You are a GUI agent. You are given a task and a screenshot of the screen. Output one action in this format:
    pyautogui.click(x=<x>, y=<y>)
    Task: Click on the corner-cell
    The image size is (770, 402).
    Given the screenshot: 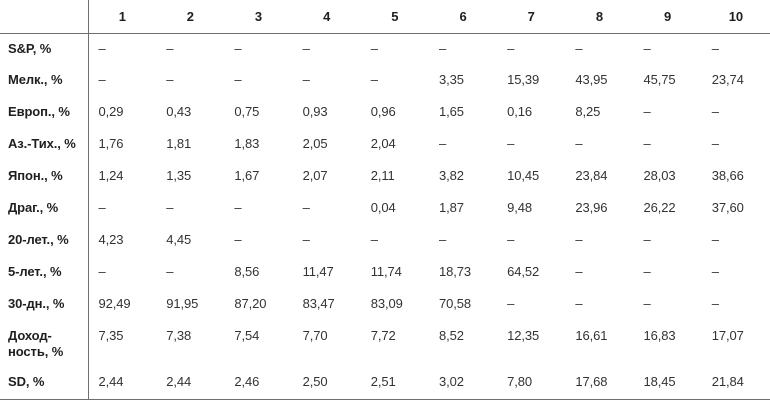 What is the action you would take?
    pyautogui.click(x=44, y=16)
    